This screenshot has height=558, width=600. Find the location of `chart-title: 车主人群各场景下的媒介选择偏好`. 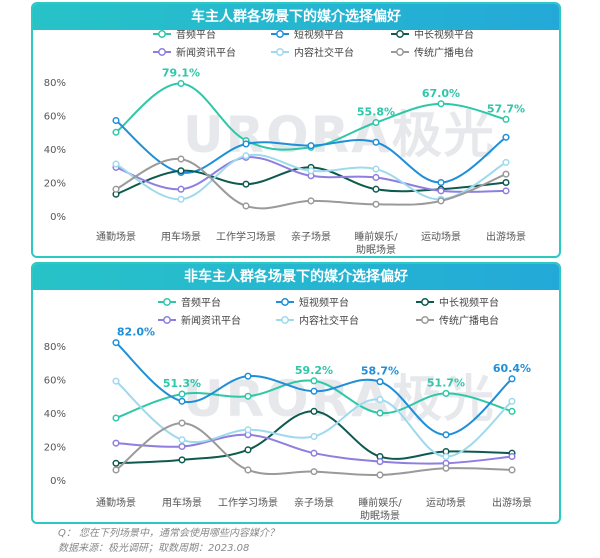

chart-title: 车主人群各场景下的媒介选择偏好 is located at coordinates (296, 17).